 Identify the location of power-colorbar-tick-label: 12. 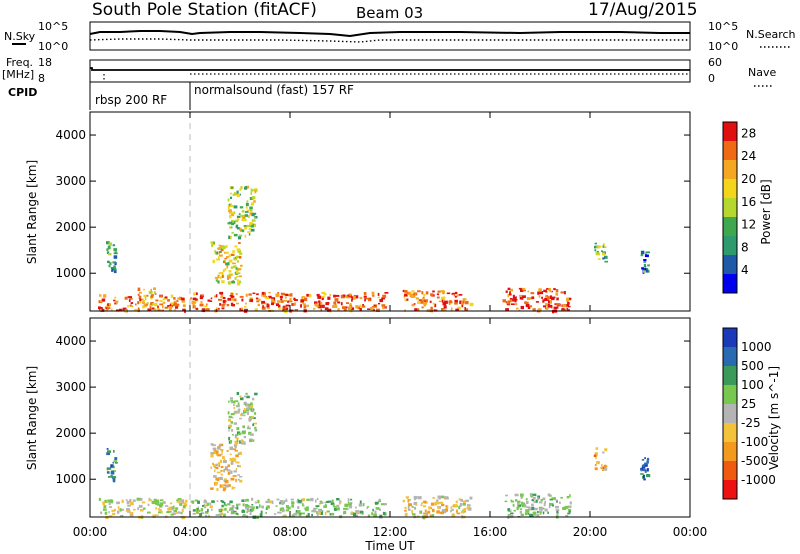
(748, 225).